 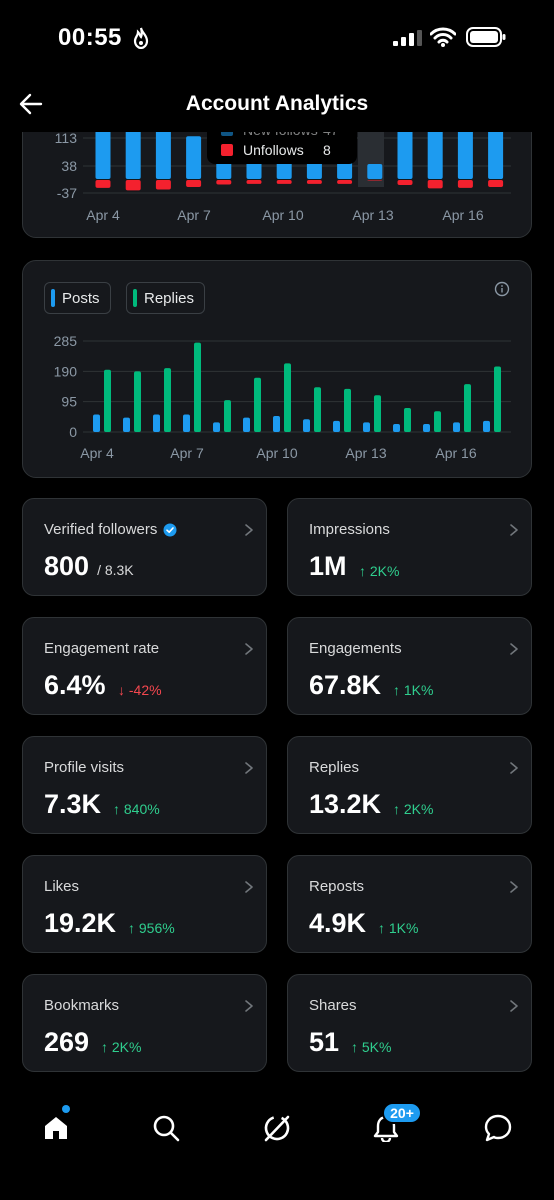 I want to click on metric-value: 4.9K, so click(x=337, y=923).